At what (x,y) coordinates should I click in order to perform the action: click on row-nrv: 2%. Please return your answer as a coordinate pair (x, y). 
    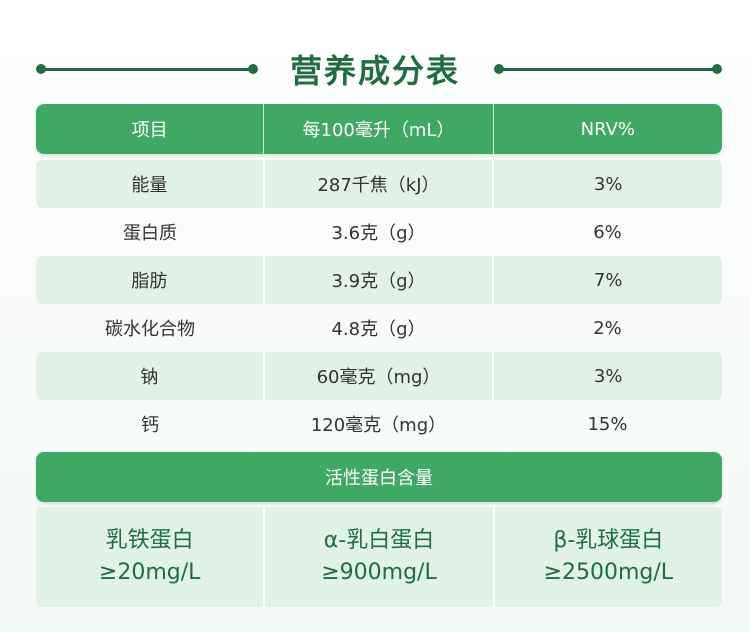
    Looking at the image, I should click on (607, 328).